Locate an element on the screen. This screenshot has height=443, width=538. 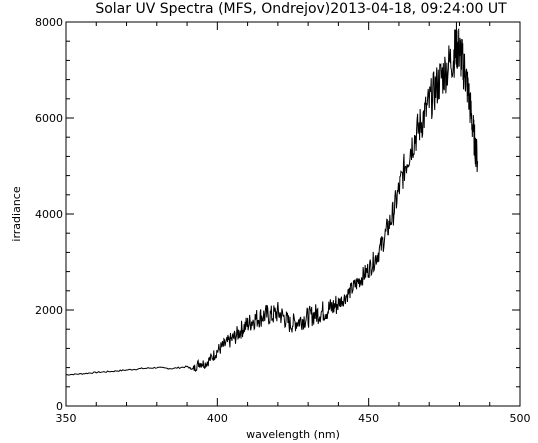
y-tick-label: 6000 is located at coordinates (49, 118).